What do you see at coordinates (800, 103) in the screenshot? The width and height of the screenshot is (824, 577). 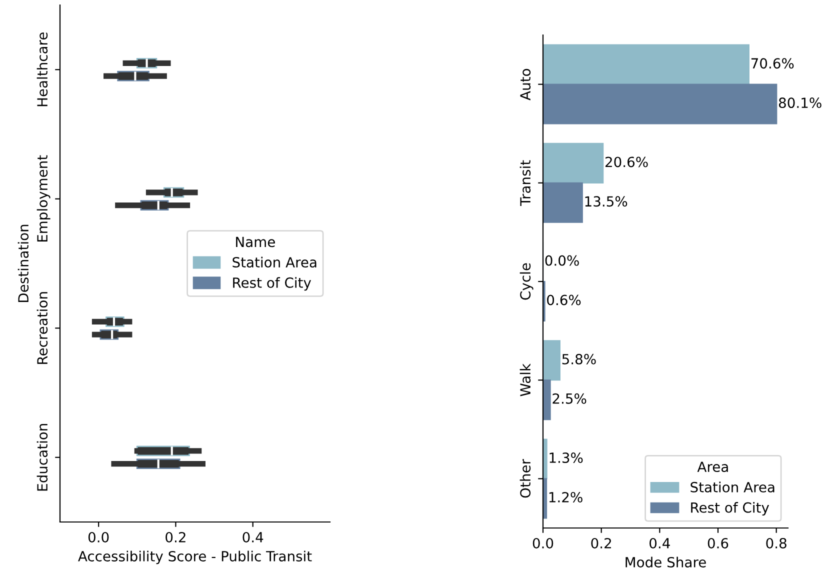 I see `data-label: 80.1%` at bounding box center [800, 103].